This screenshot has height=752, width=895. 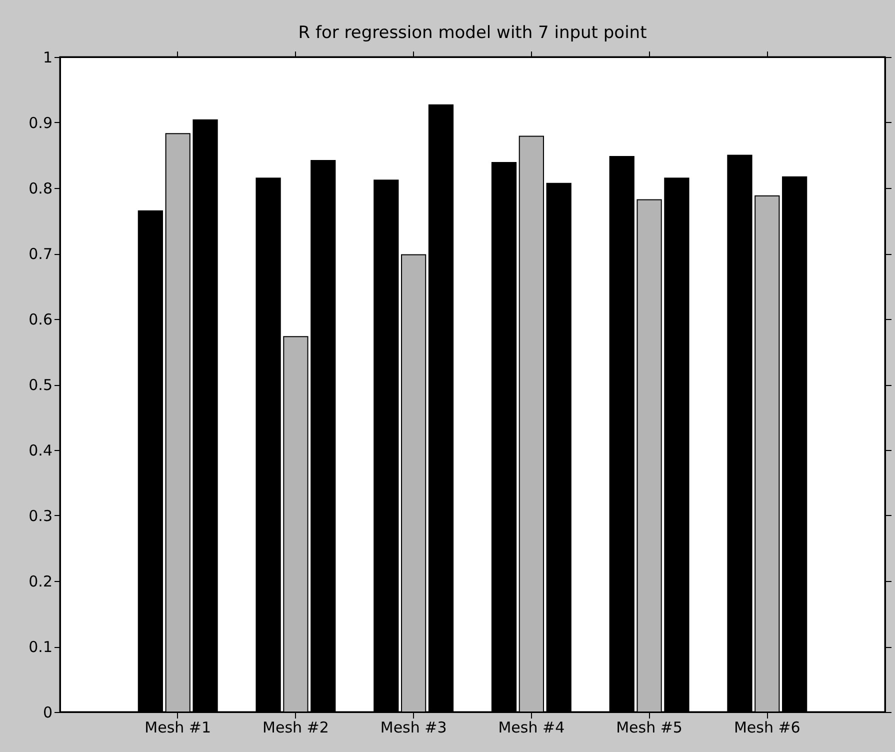 I want to click on y-tick-label: 0.8, so click(x=40, y=189).